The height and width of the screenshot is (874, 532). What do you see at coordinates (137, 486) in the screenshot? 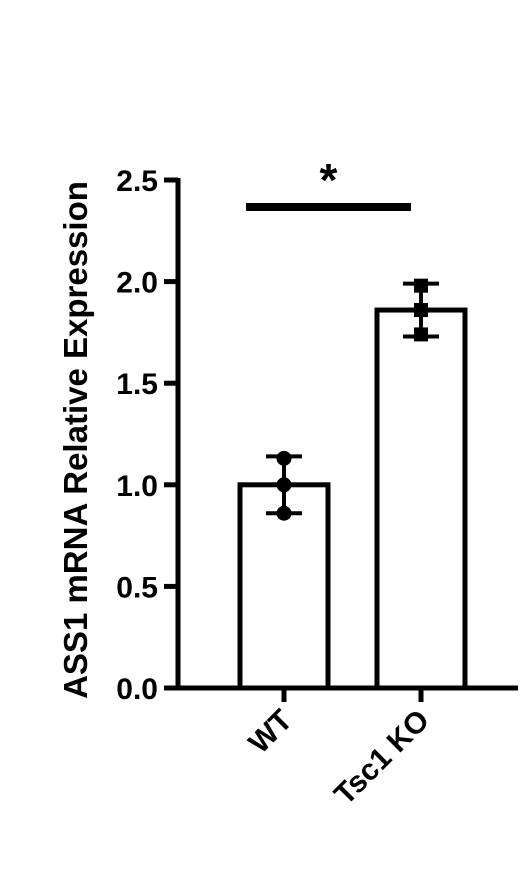
I see `y-tick-label: 1.0` at bounding box center [137, 486].